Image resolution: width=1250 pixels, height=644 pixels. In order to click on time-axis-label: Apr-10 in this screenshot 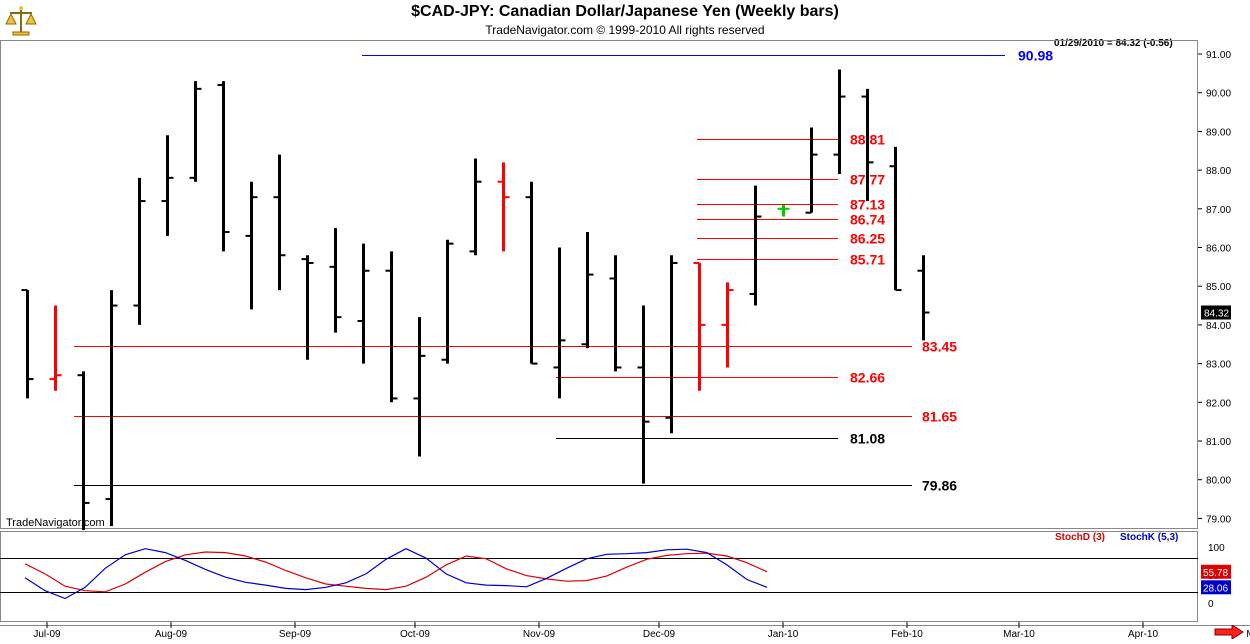, I will do `click(1143, 634)`.